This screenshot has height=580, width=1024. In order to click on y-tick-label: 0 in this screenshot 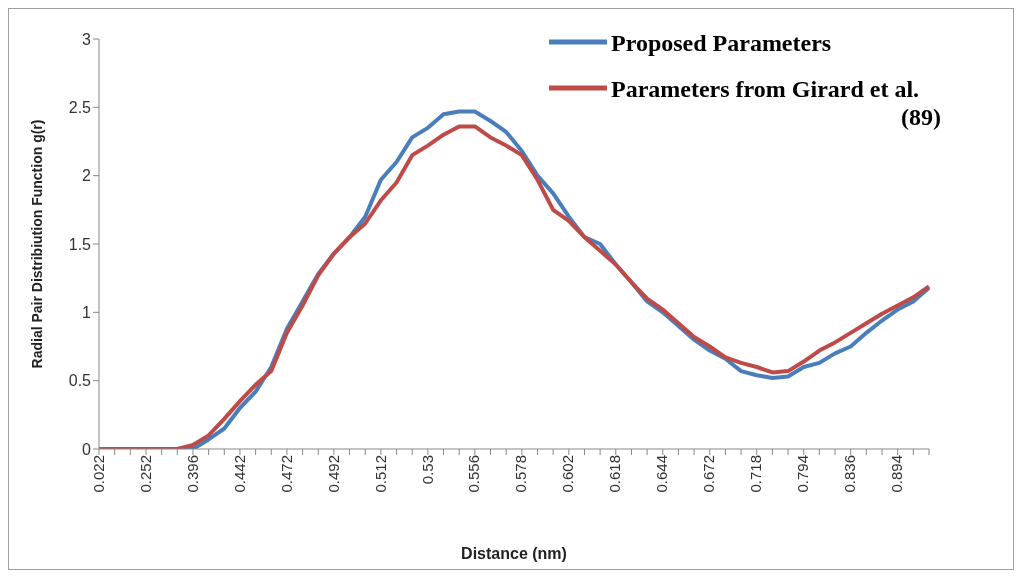, I will do `click(87, 449)`.